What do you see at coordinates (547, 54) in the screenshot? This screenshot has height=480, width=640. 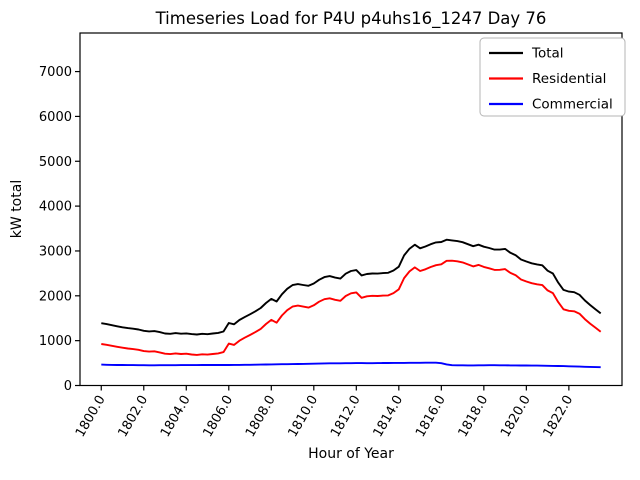 I see `legend-label-total: Total` at bounding box center [547, 54].